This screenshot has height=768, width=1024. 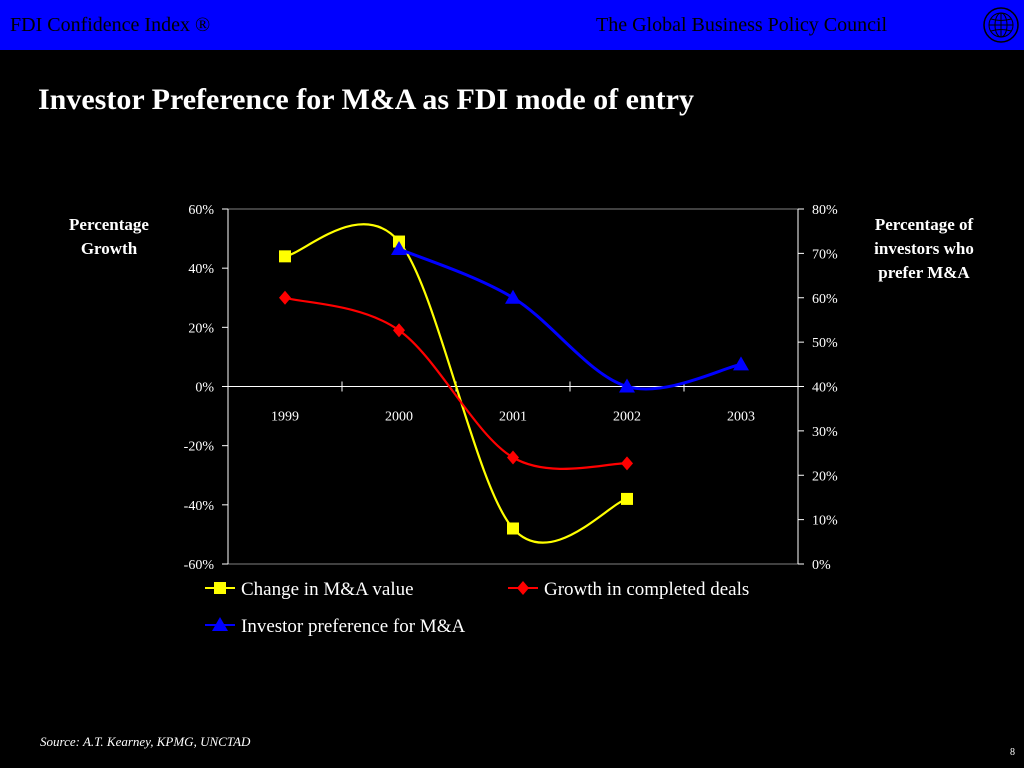 What do you see at coordinates (825, 210) in the screenshot?
I see `right-axis-tick-label: 80%` at bounding box center [825, 210].